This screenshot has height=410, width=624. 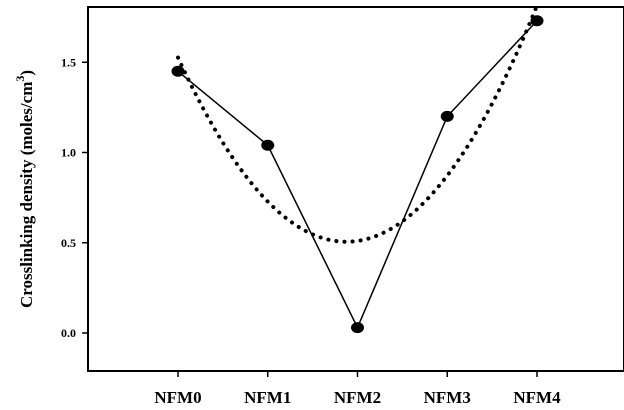 I want to click on y-axis-title-superscript: 3, so click(x=20, y=79).